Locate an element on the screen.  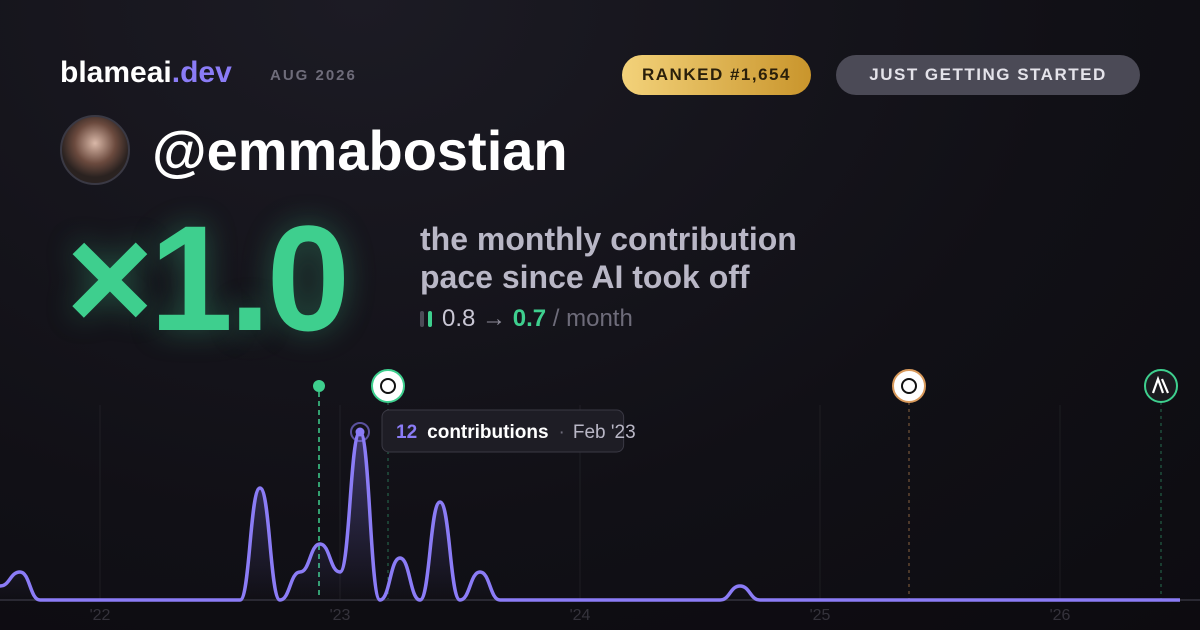
event-dot is located at coordinates (319, 386).